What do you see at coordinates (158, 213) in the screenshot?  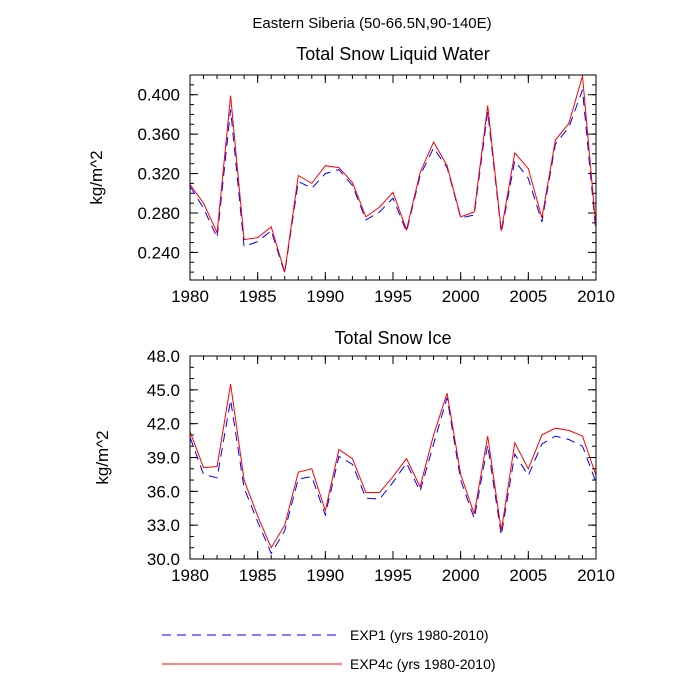 I see `y-tick-label: 0.280` at bounding box center [158, 213].